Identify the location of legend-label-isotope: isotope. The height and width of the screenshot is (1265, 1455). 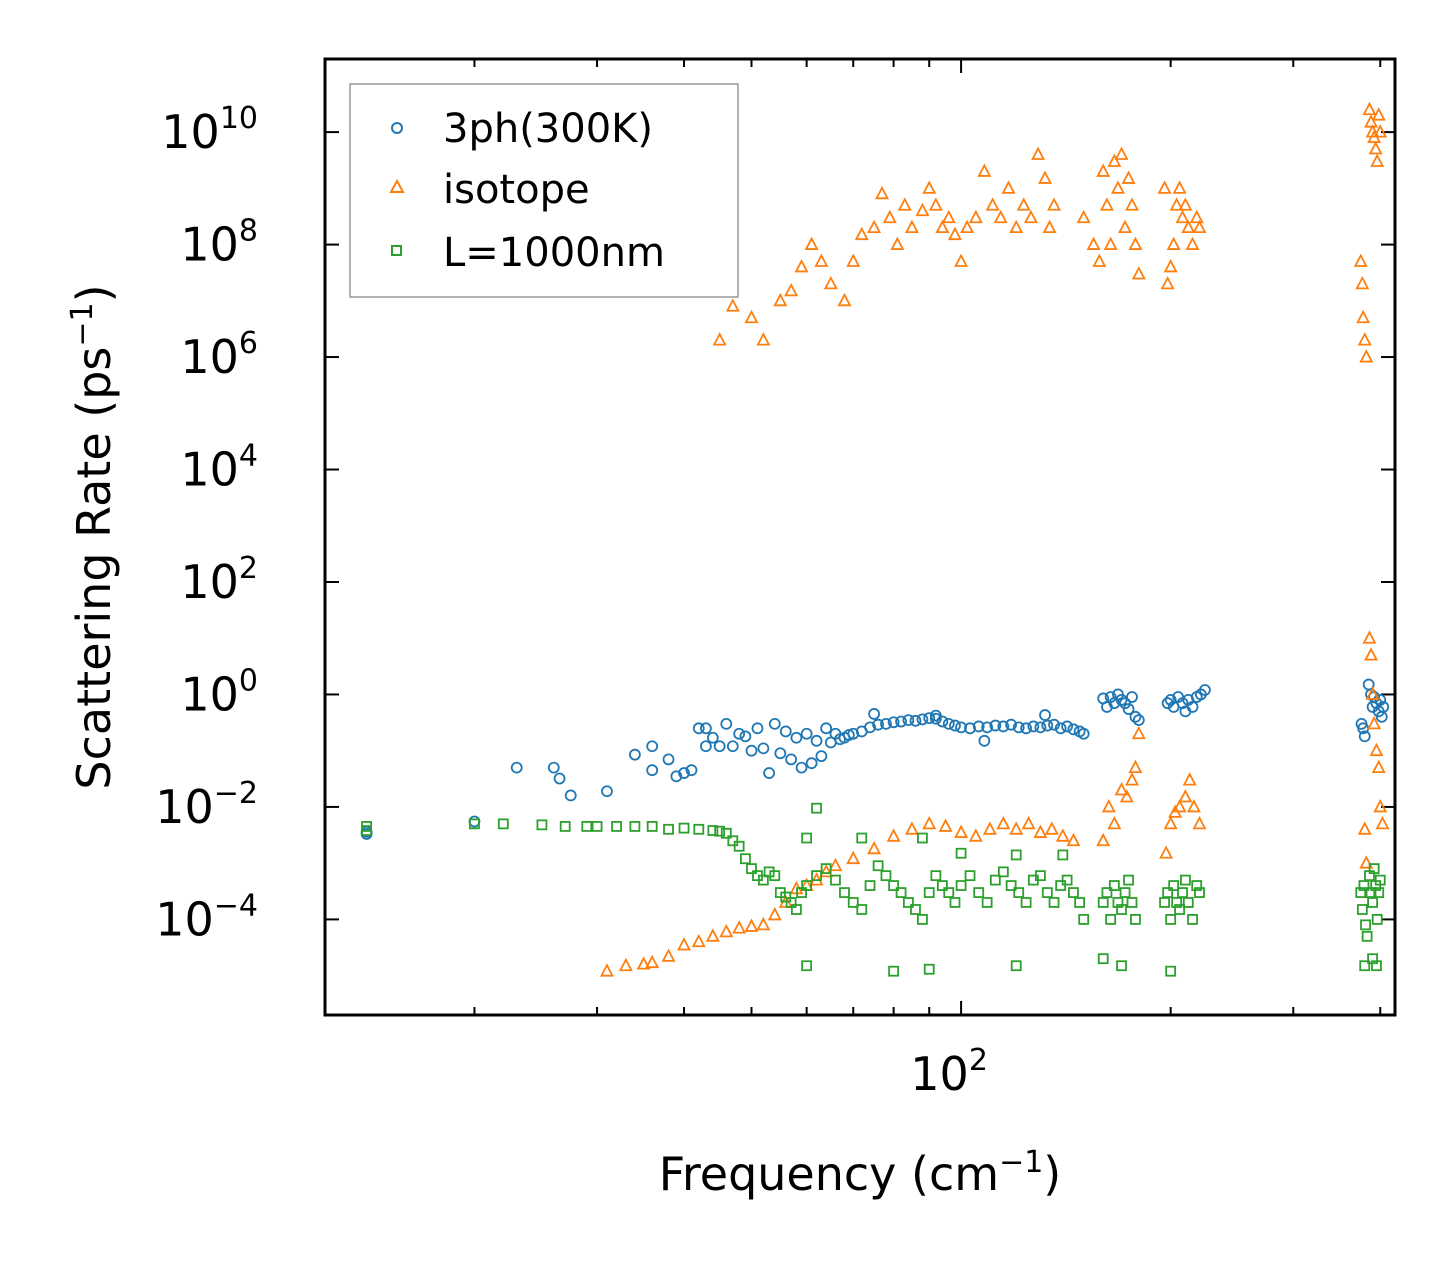
(516, 190).